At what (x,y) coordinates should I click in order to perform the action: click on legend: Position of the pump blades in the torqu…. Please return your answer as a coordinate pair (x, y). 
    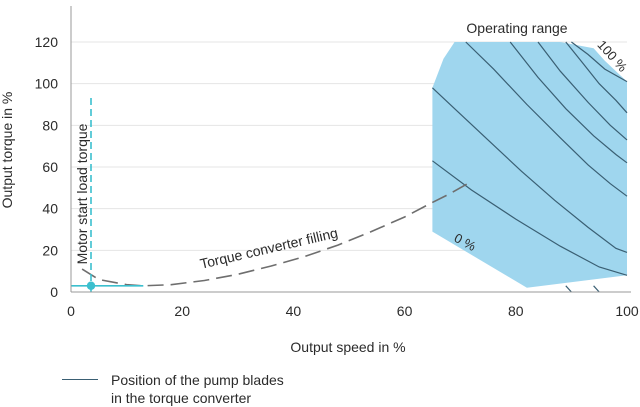
    Looking at the image, I should click on (173, 389).